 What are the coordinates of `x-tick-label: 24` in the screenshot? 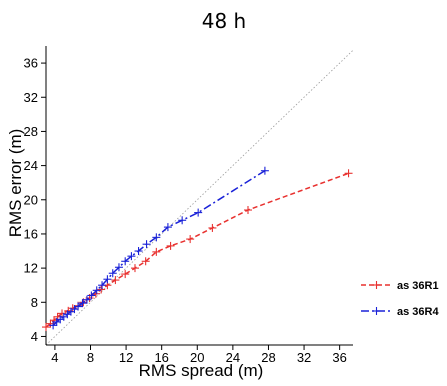 It's located at (233, 357).